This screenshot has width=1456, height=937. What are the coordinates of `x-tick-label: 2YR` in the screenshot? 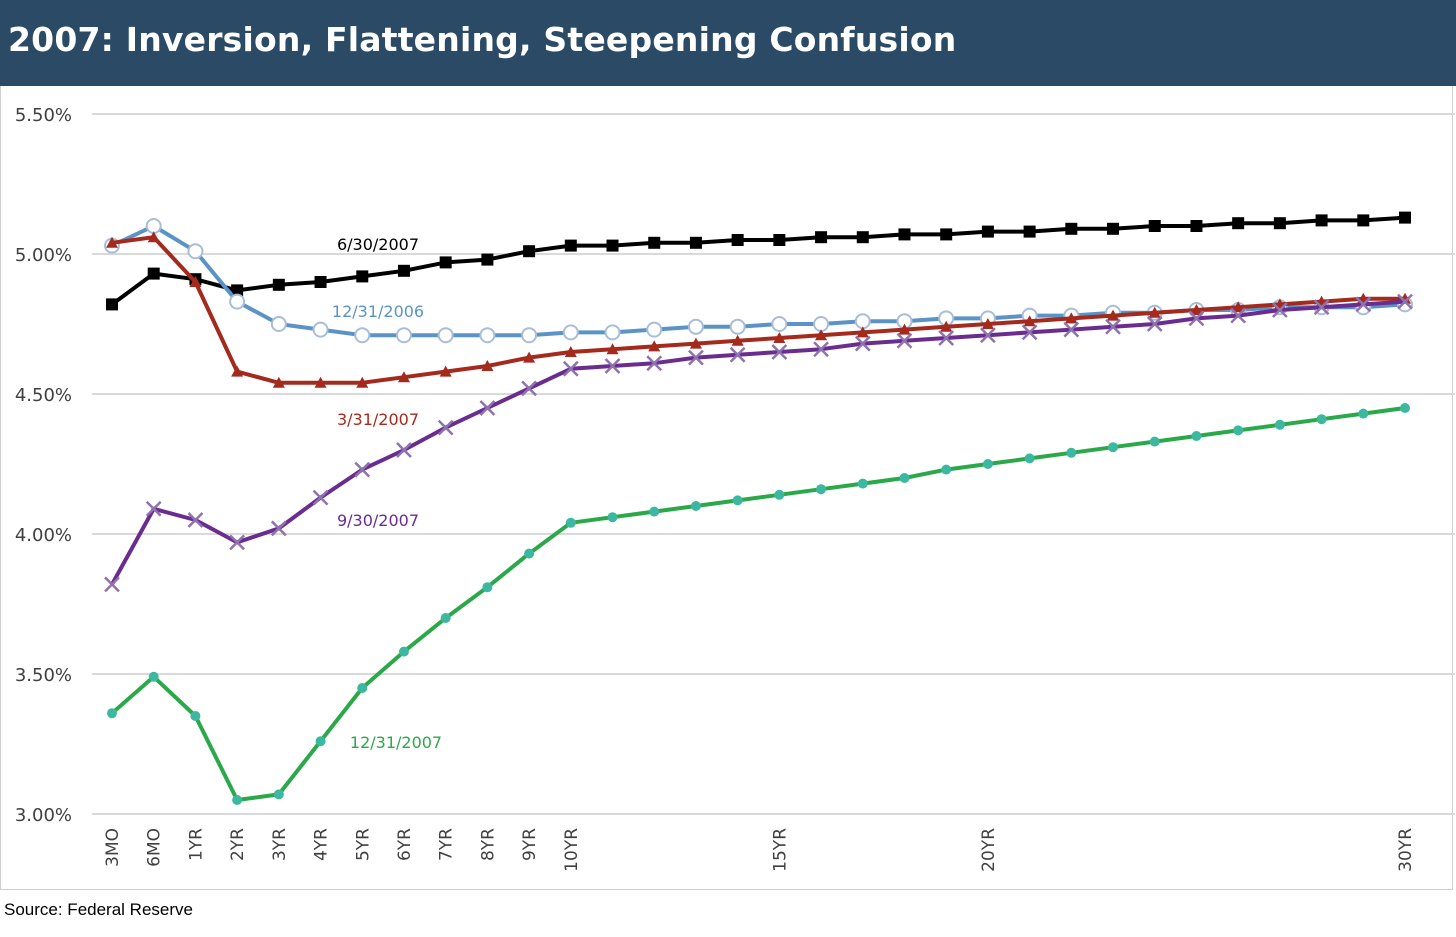 It's located at (238, 844).